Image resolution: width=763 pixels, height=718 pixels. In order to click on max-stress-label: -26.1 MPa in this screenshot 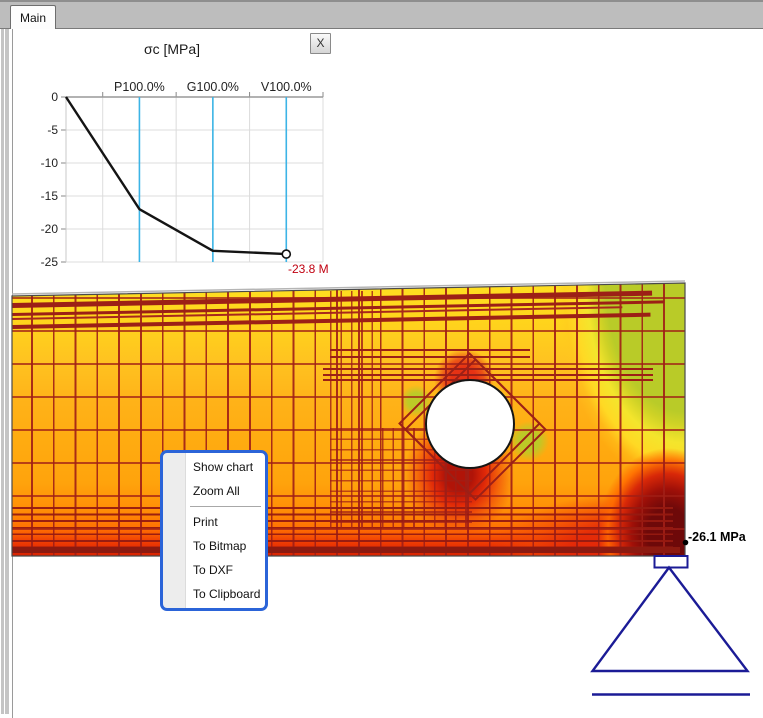, I will do `click(717, 537)`.